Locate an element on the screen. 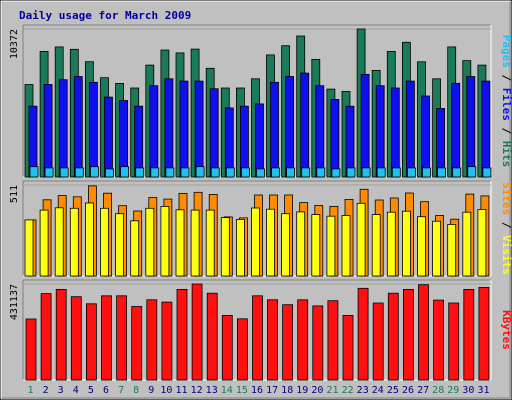  x-tick-label-3: 3 is located at coordinates (61, 390).